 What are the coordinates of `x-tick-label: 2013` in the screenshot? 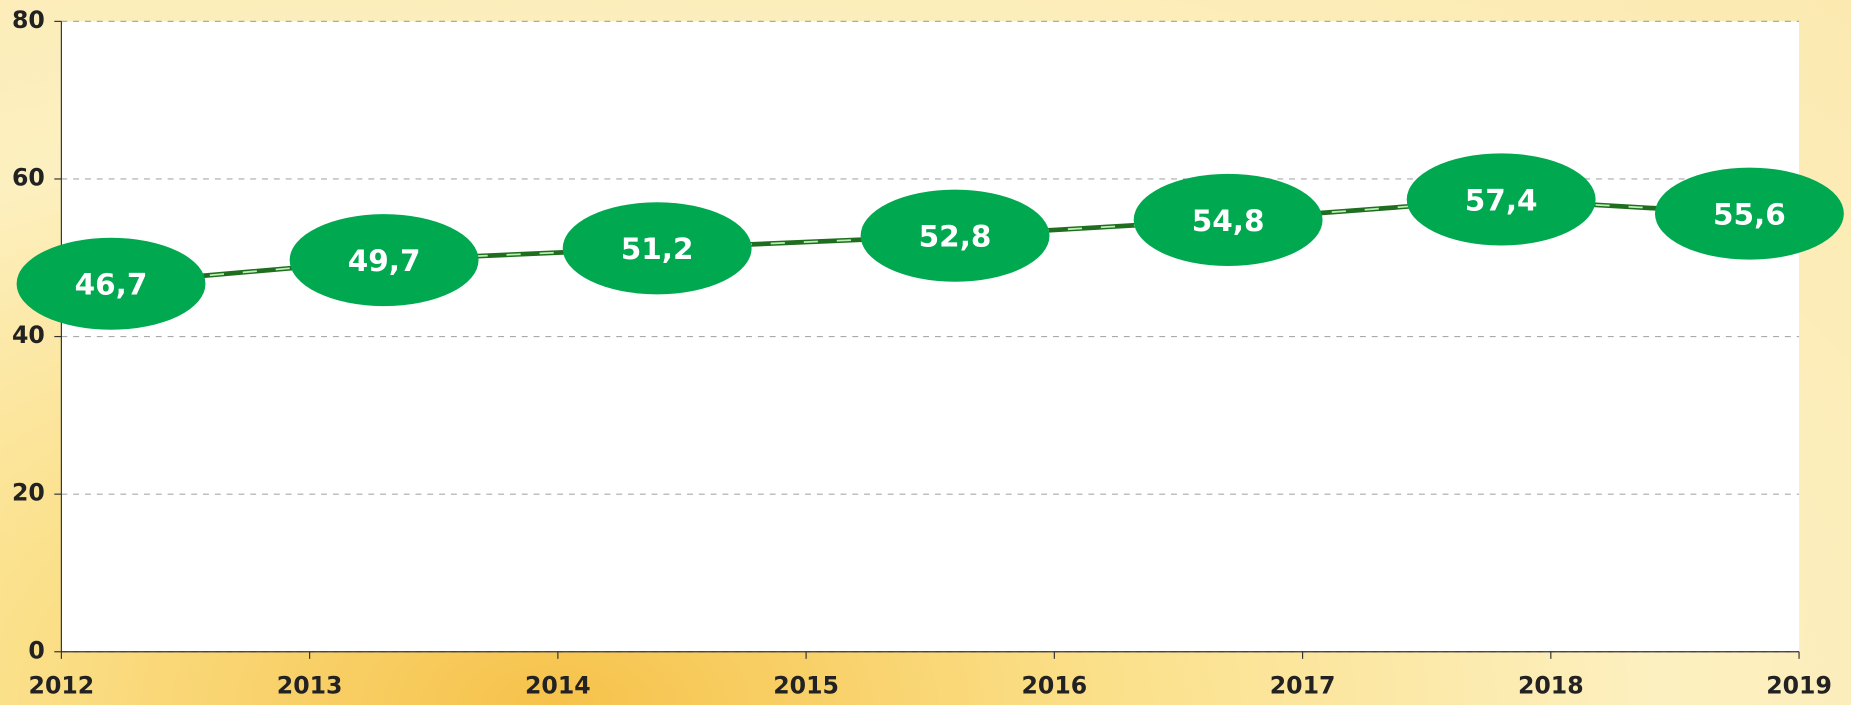 It's located at (310, 686).